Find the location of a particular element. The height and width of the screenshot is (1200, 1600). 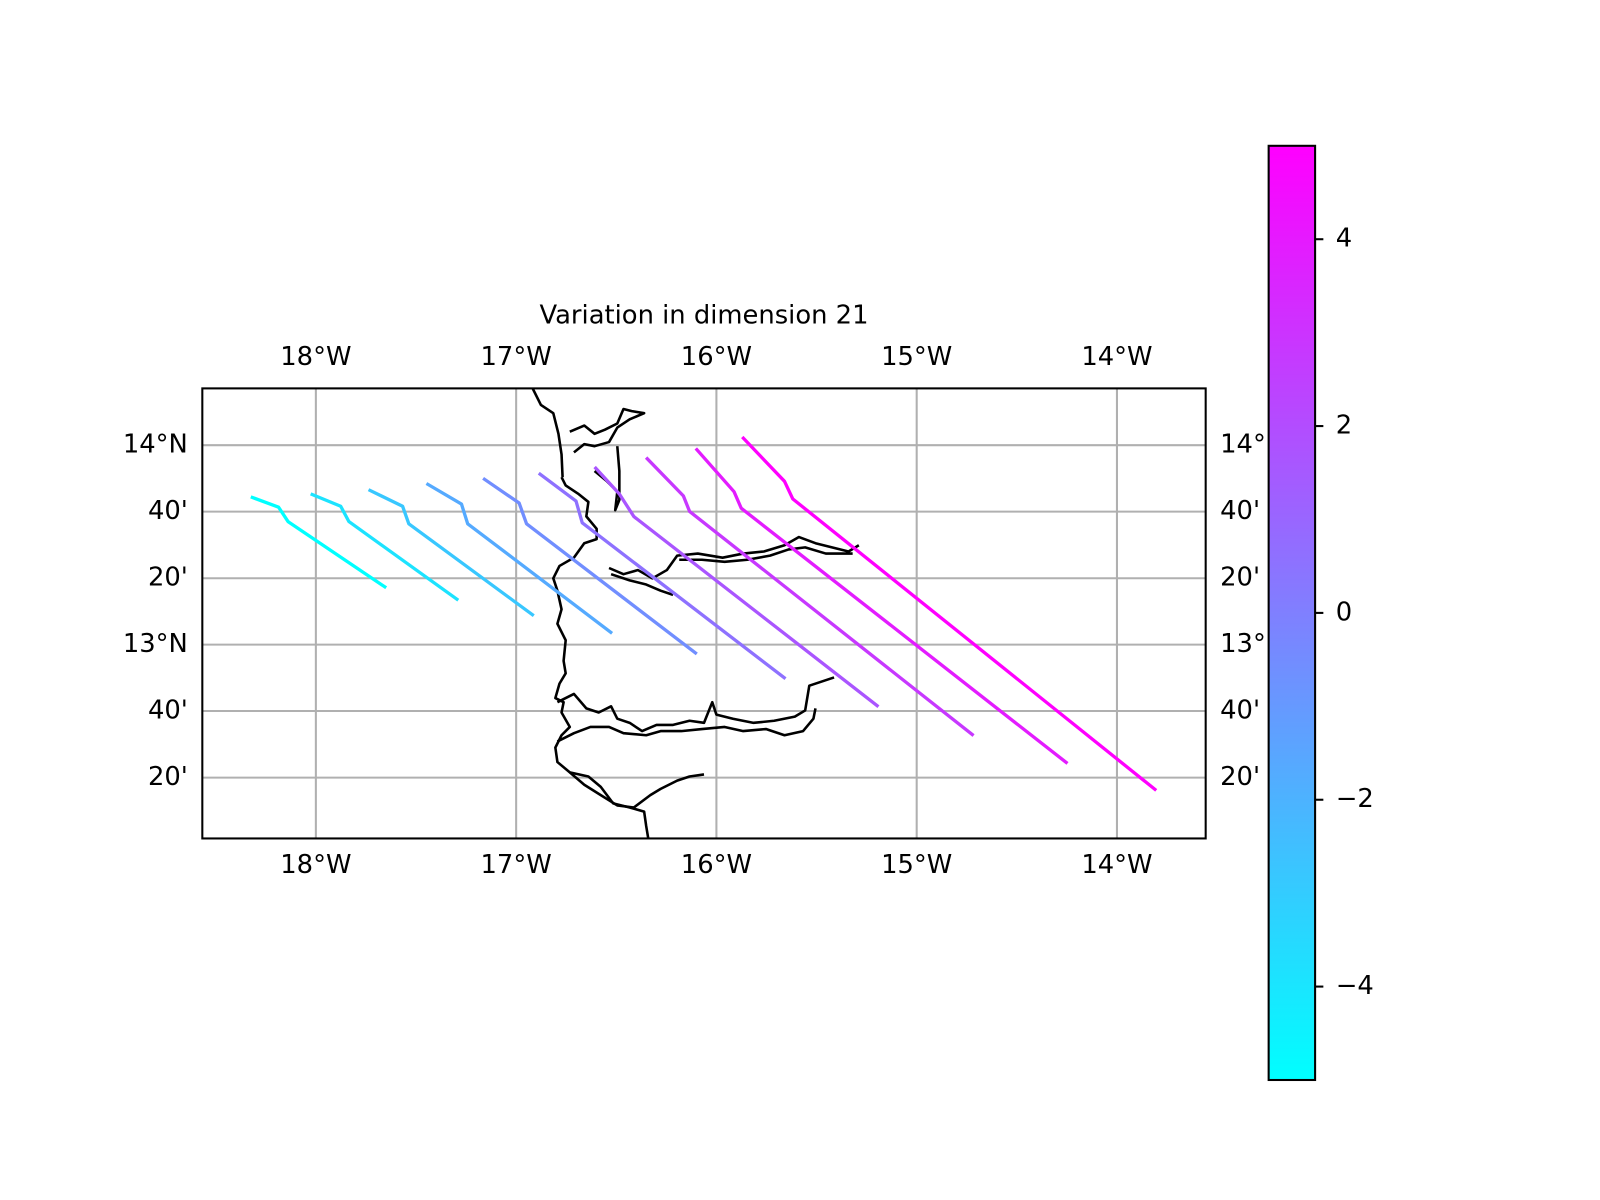

x-tick-label-bottom: 15°W is located at coordinates (916, 865).